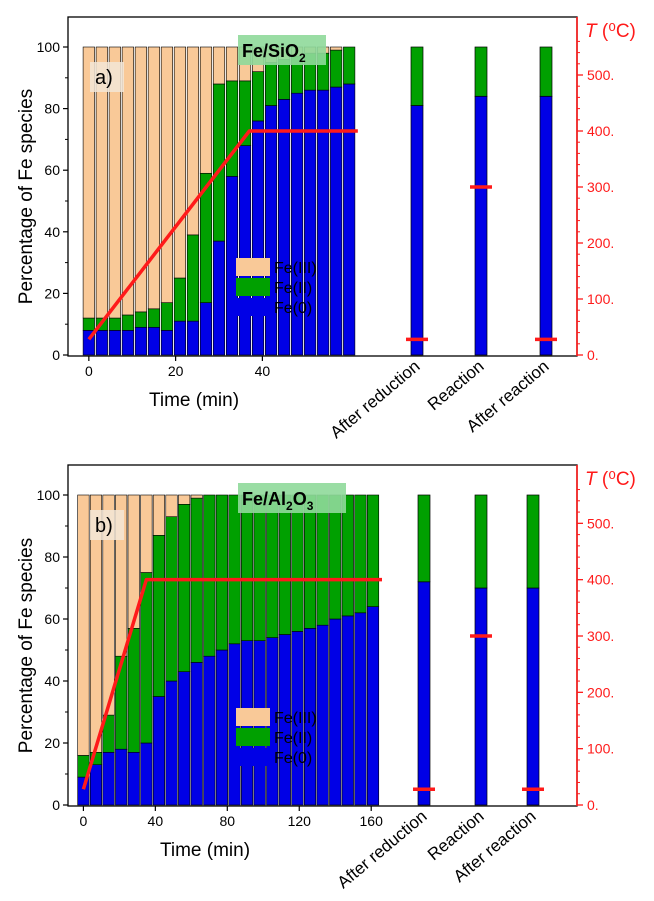 This screenshot has height=901, width=654. I want to click on bar-fe3-t63, so click(196, 496).